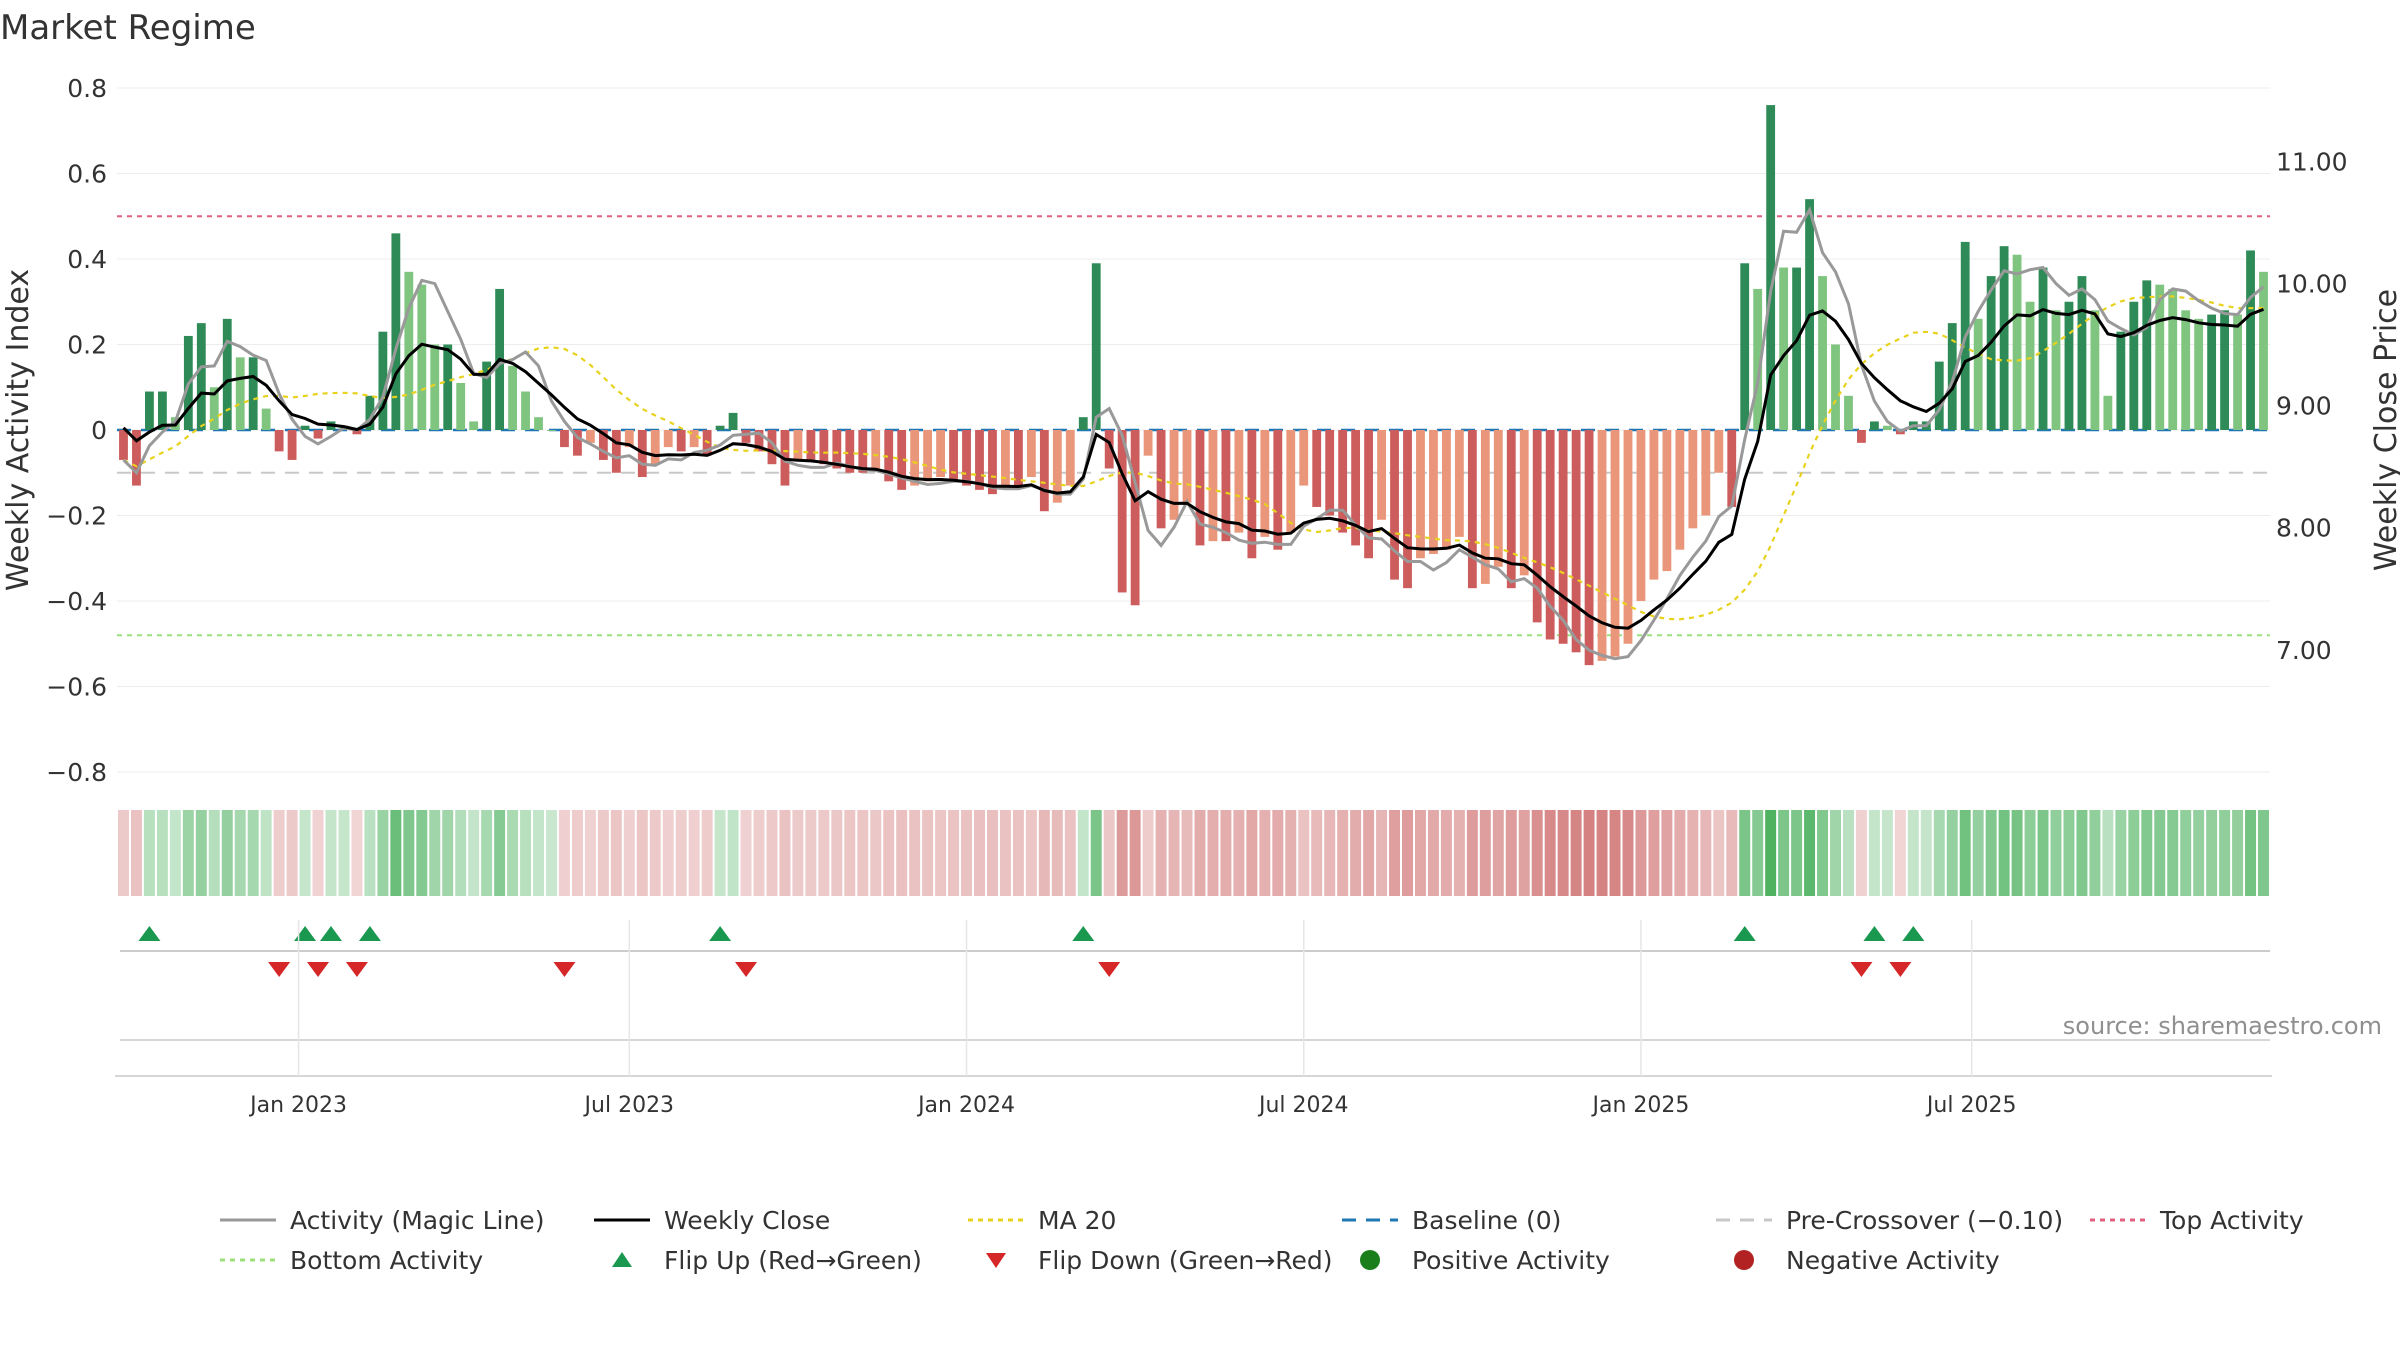 The height and width of the screenshot is (1350, 2400). What do you see at coordinates (1640, 1105) in the screenshot?
I see `x-tick-label: Jan 2025` at bounding box center [1640, 1105].